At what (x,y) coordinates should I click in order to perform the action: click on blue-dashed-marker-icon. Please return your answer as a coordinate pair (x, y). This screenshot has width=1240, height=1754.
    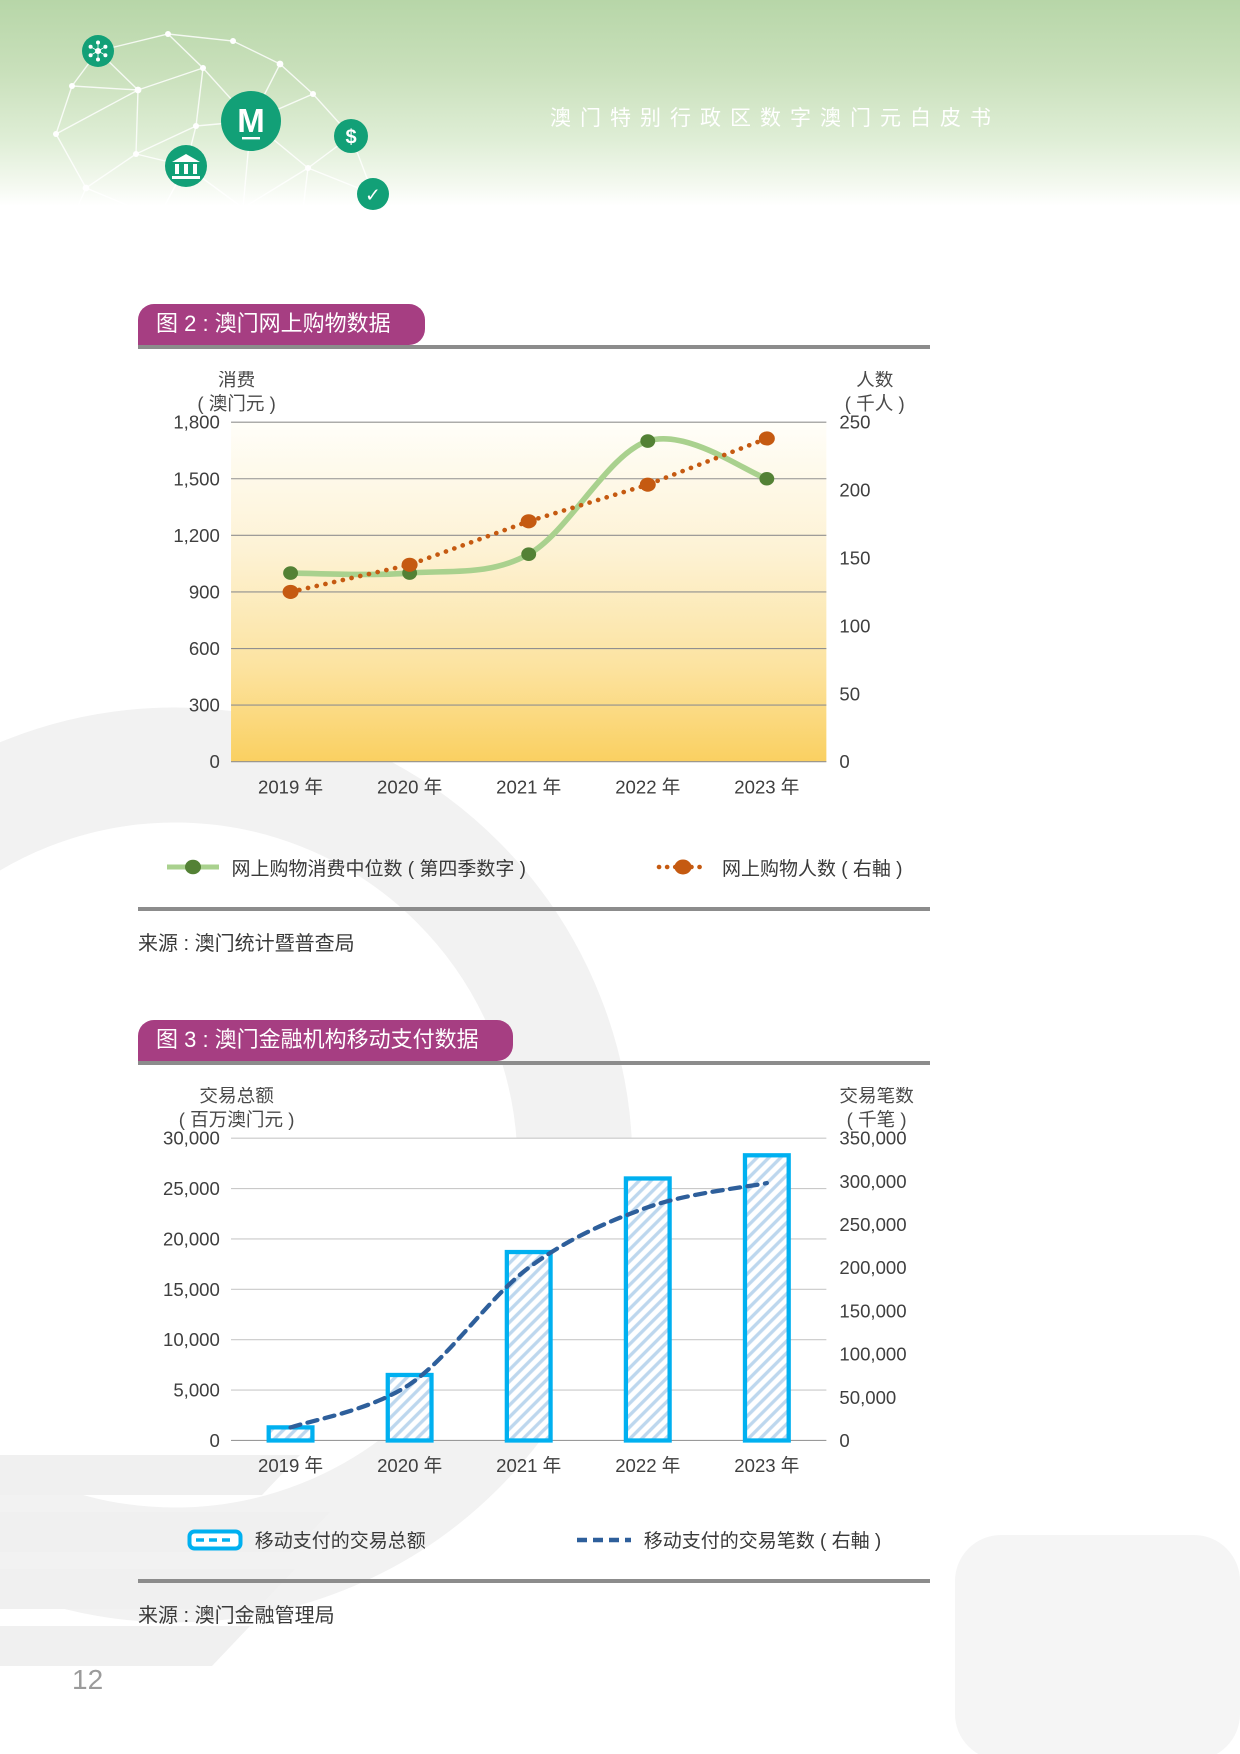
    Looking at the image, I should click on (603, 1540).